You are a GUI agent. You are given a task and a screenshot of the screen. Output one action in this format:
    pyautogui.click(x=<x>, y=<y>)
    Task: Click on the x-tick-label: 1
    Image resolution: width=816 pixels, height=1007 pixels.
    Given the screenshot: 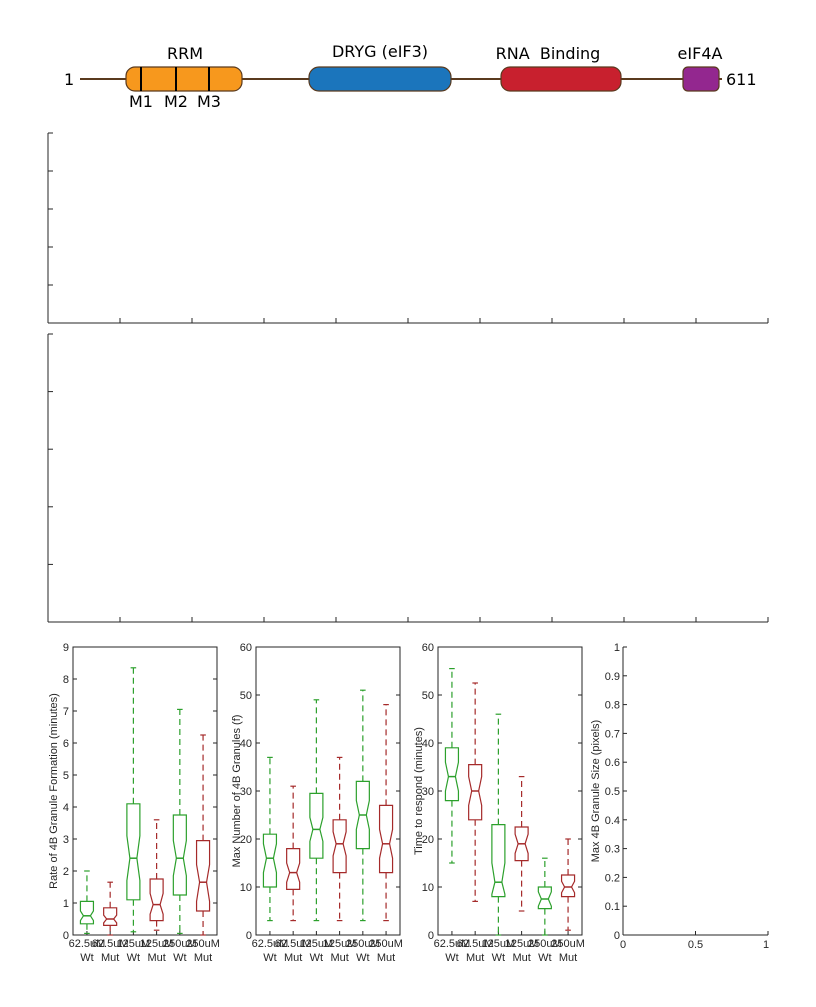 What is the action you would take?
    pyautogui.click(x=766, y=945)
    